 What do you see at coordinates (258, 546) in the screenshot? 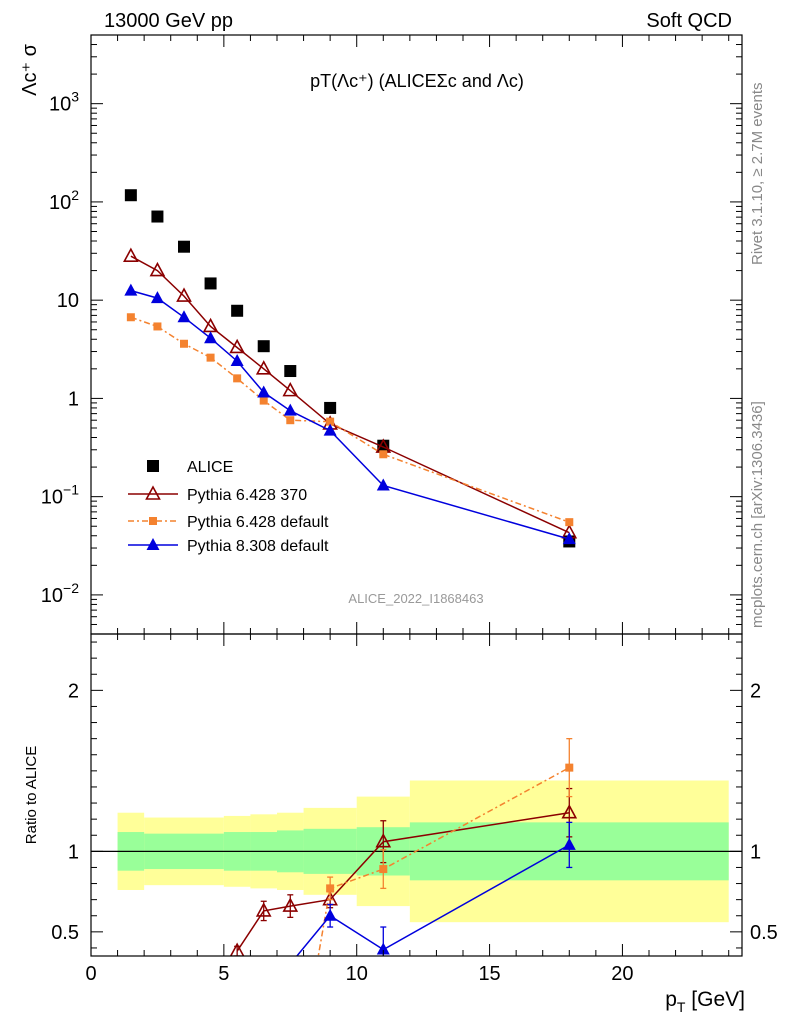
I see `legend-label: Pythia 8.308 default` at bounding box center [258, 546].